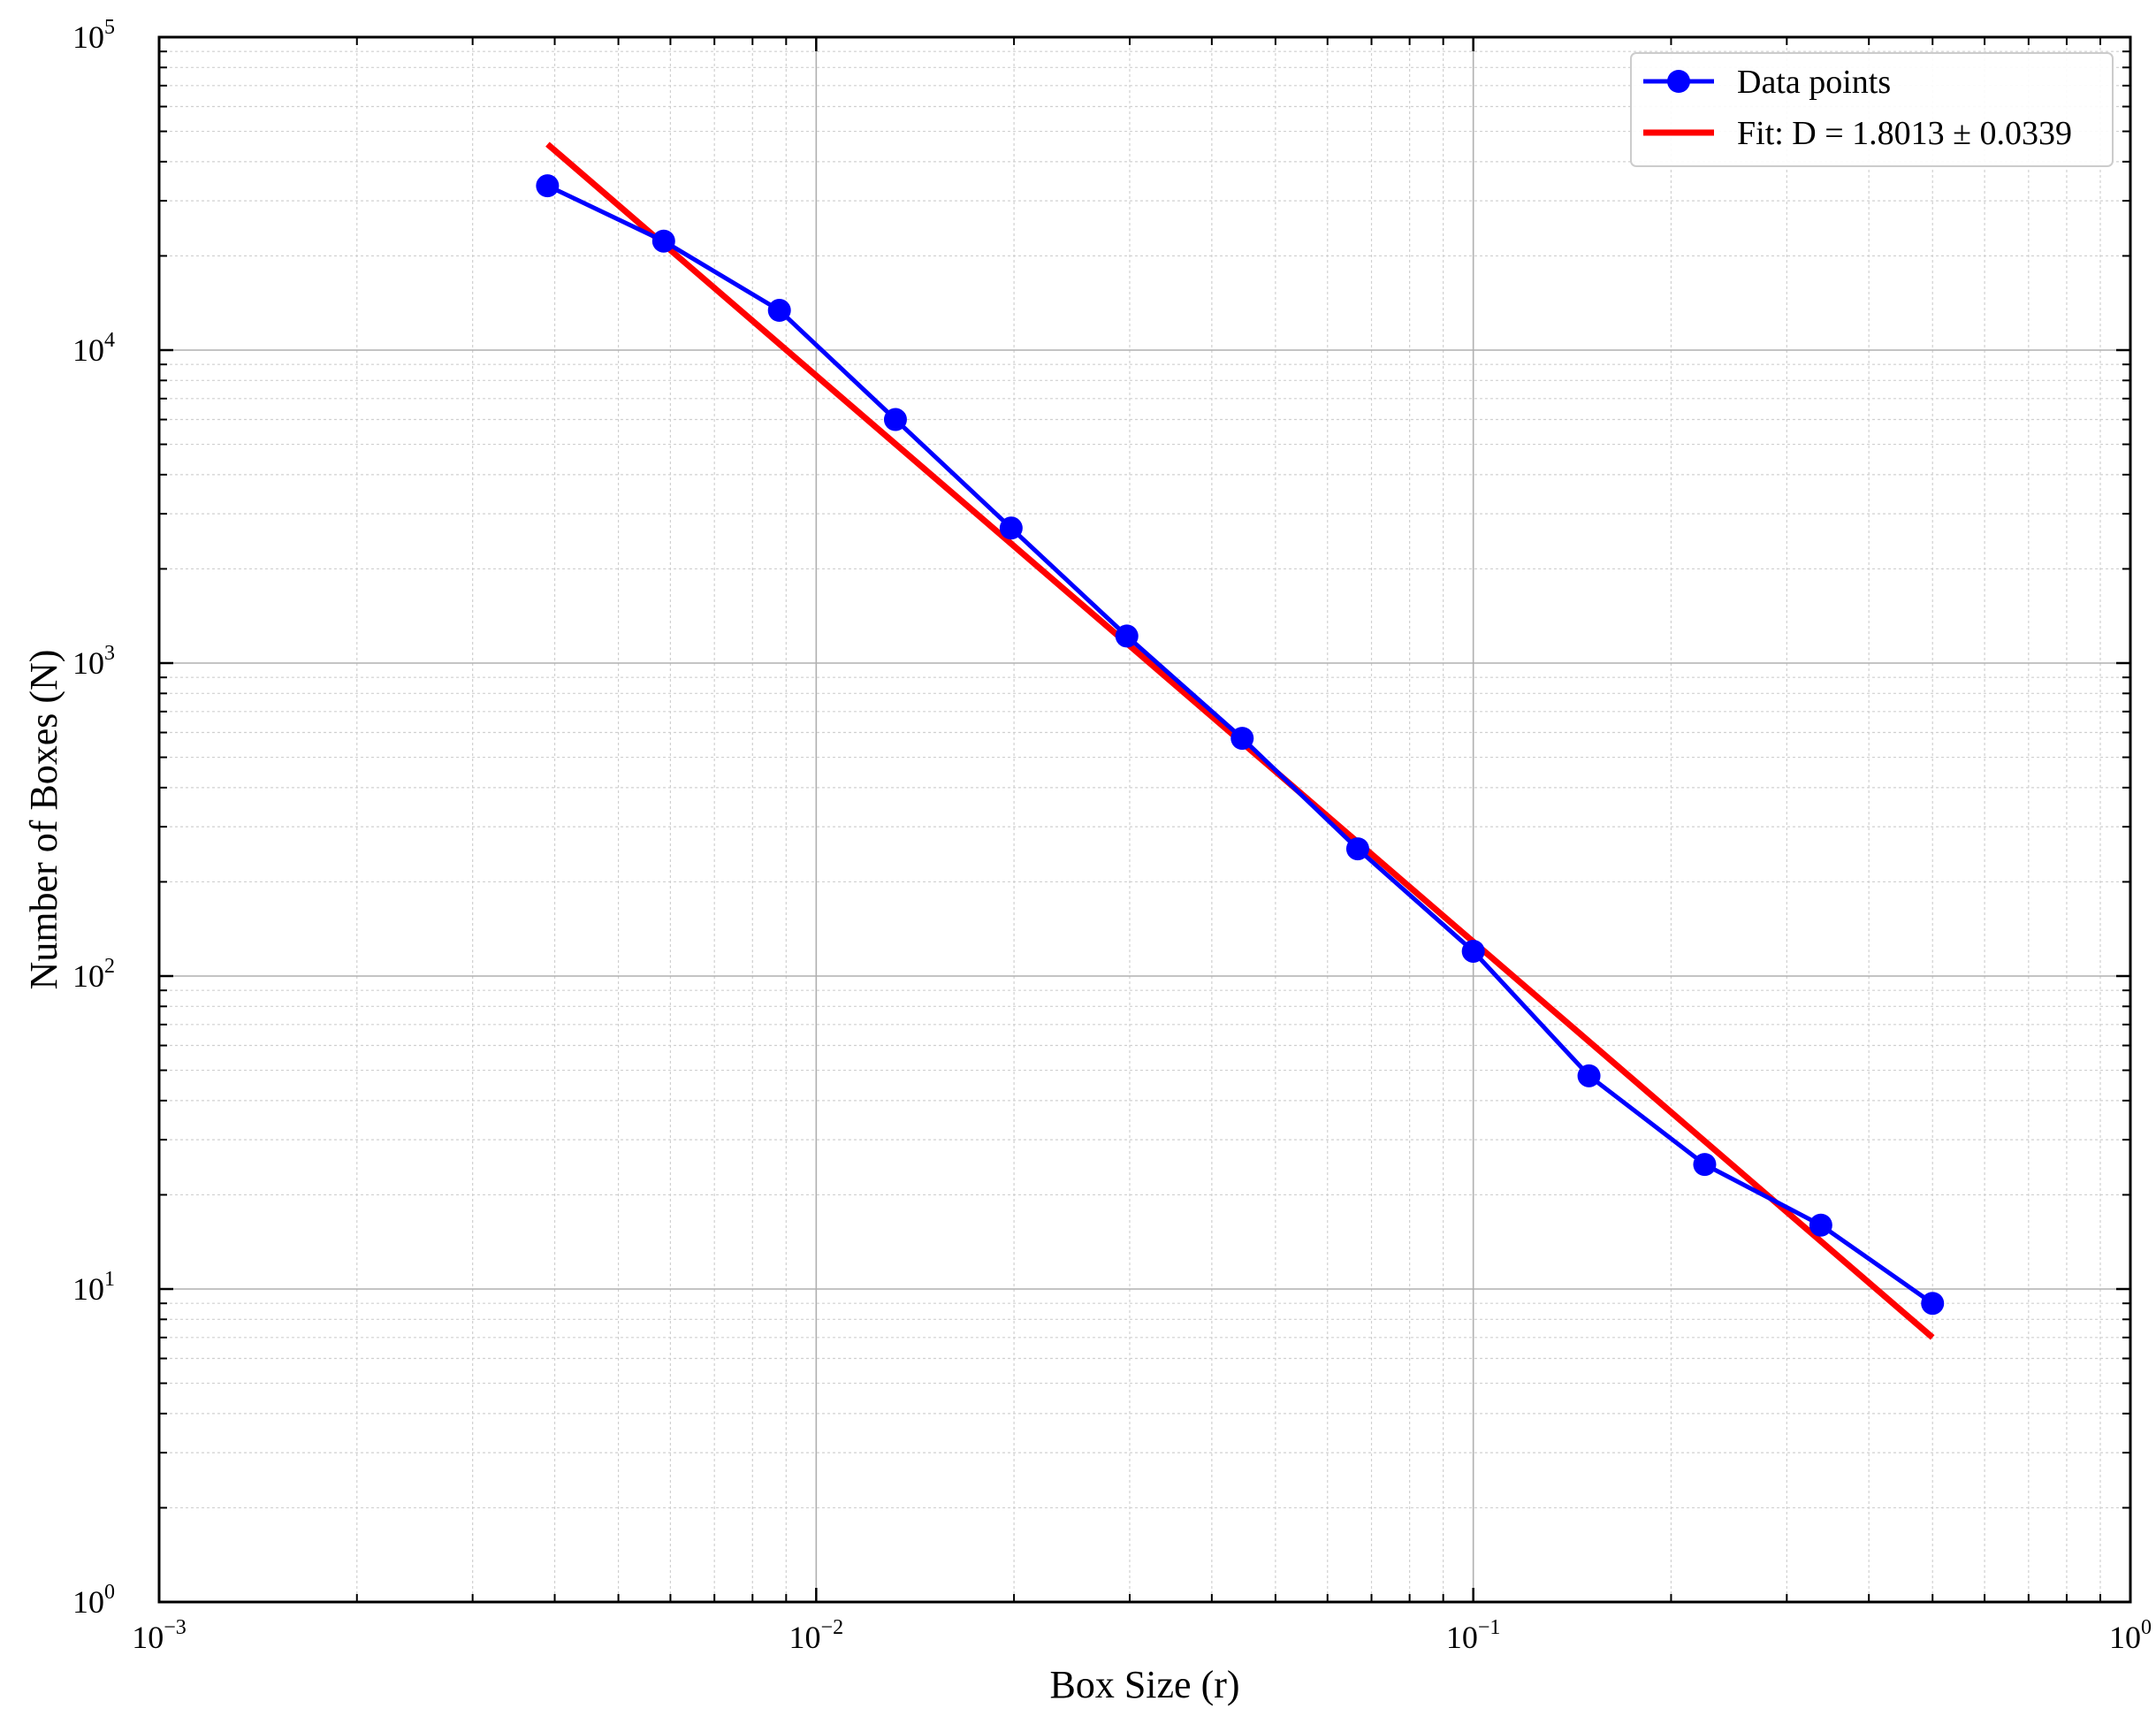  What do you see at coordinates (2130, 1635) in the screenshot?
I see `x-tick-label: 10⁰` at bounding box center [2130, 1635].